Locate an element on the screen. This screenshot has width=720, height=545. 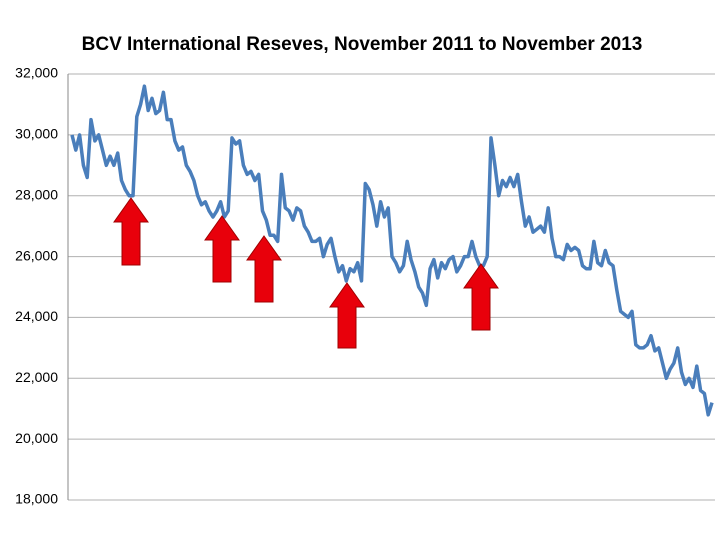
y-tick-label: 22,000 is located at coordinates (36, 377).